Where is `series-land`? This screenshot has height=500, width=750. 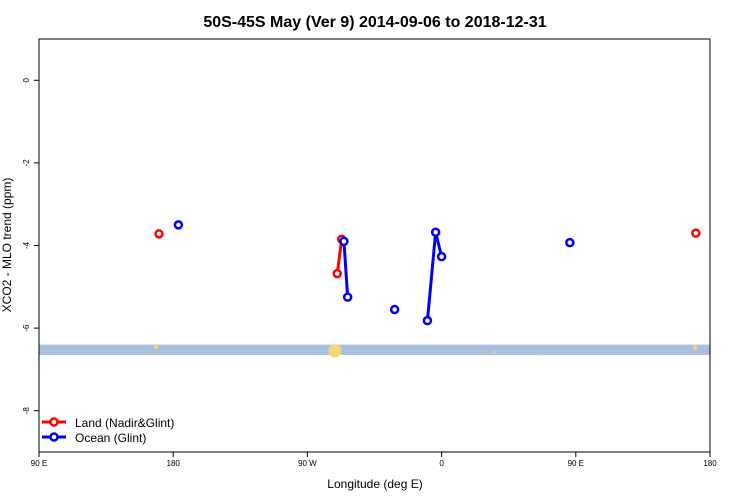
series-land is located at coordinates (427, 253).